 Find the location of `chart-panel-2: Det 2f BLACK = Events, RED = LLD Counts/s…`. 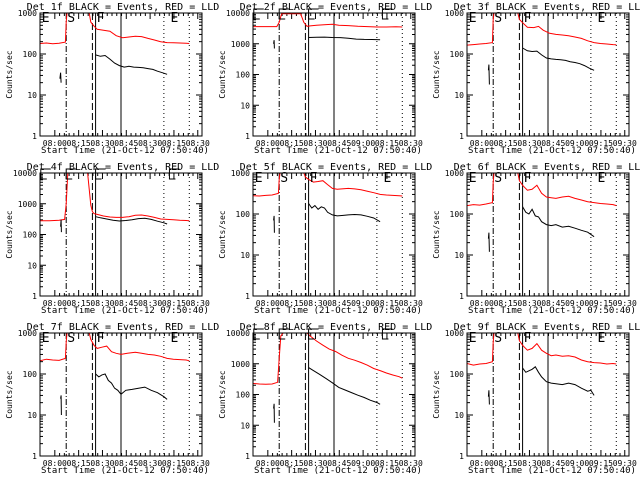

chart-panel-2: Det 2f BLACK = Events, RED = LLD Counts/s… is located at coordinates (325, 79).